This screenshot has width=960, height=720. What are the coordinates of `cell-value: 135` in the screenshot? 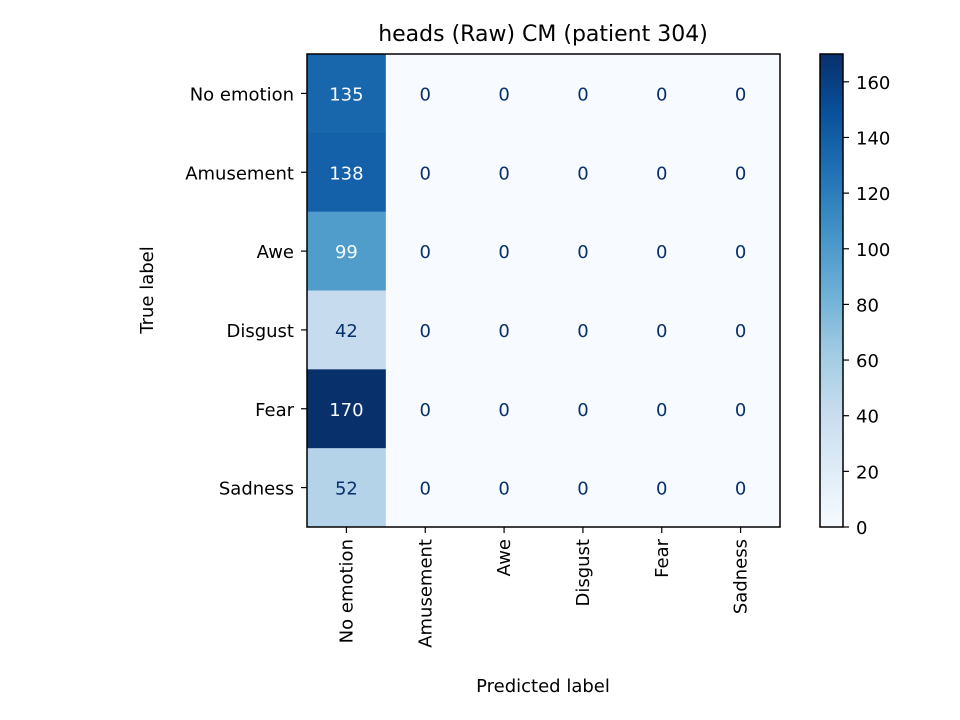 It's located at (346, 94).